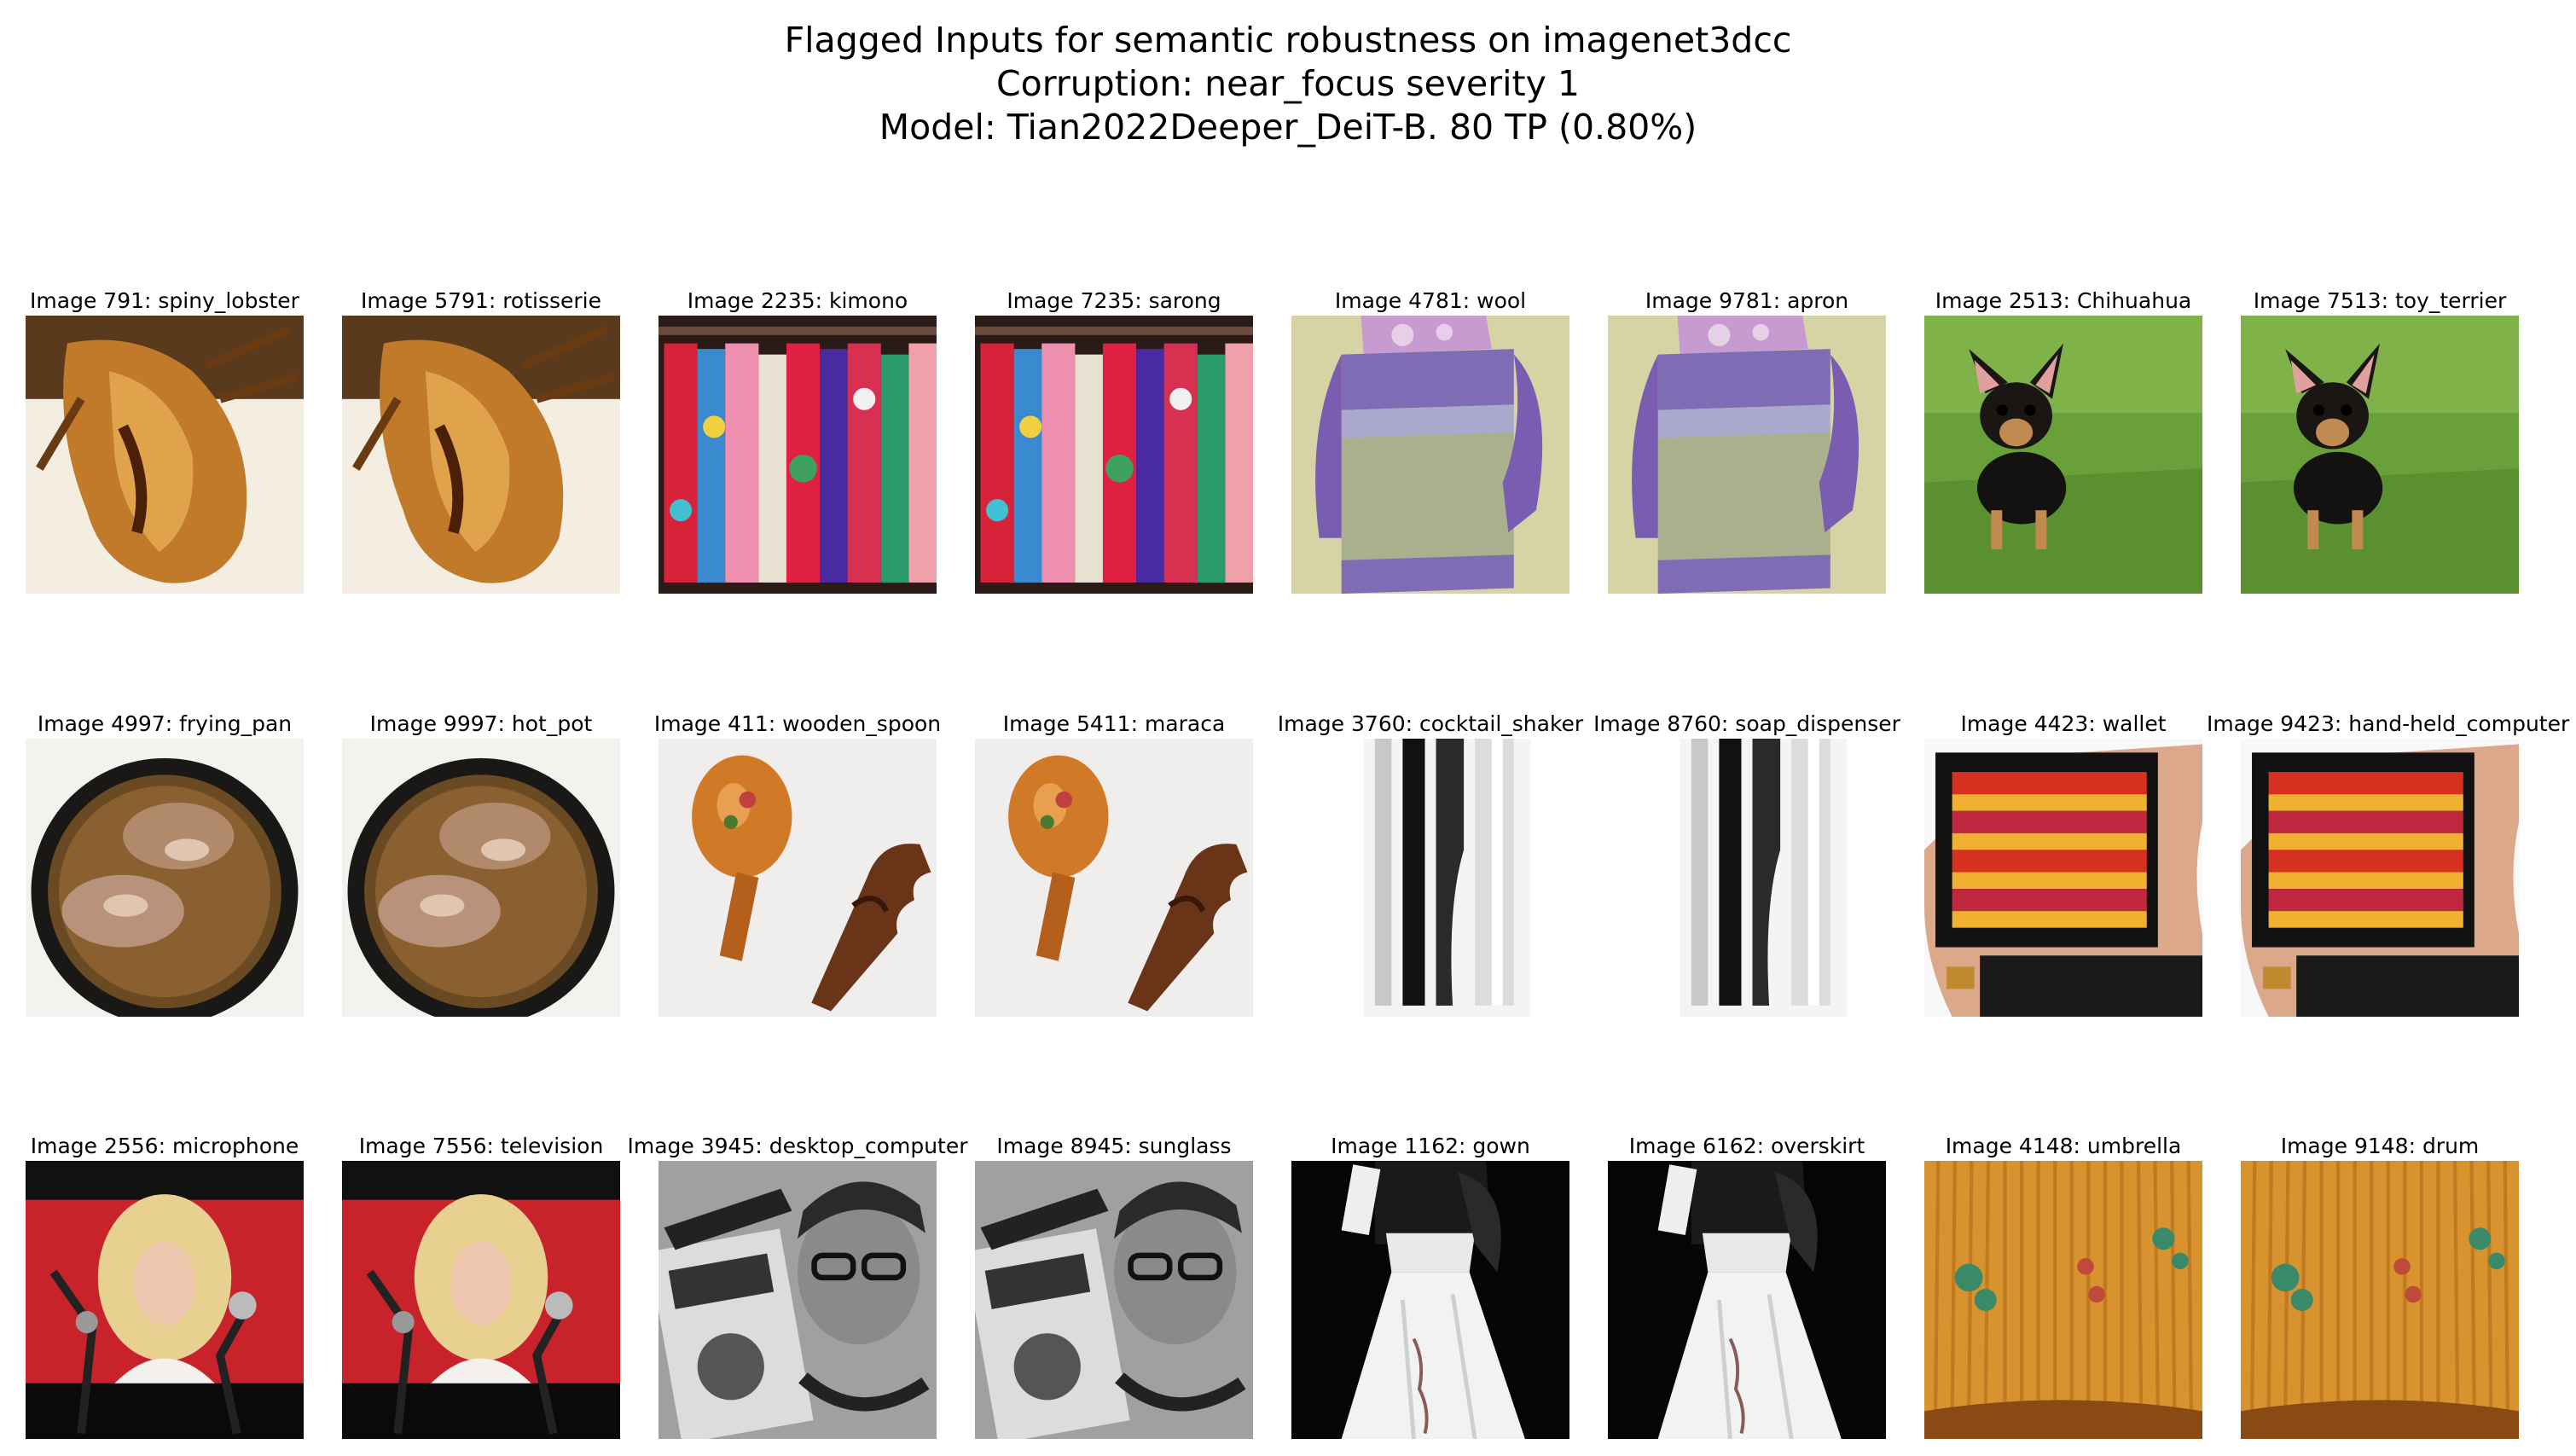  I want to click on image-caption: Image 4781: wool, so click(1430, 300).